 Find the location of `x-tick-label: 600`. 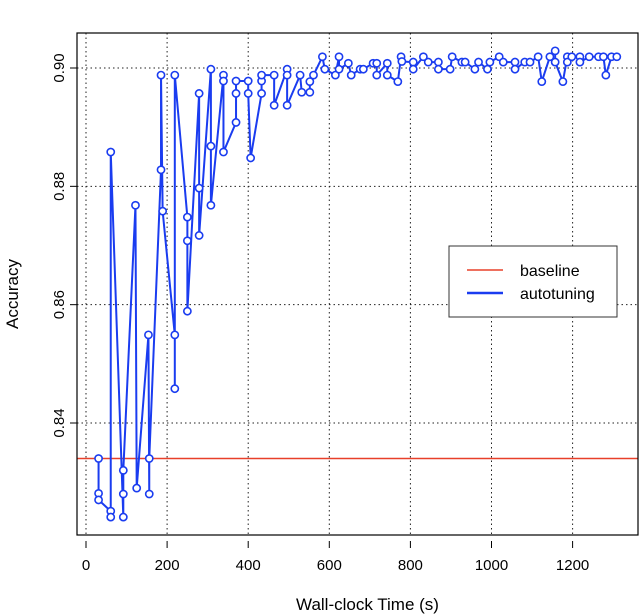

x-tick-label: 600 is located at coordinates (329, 565).